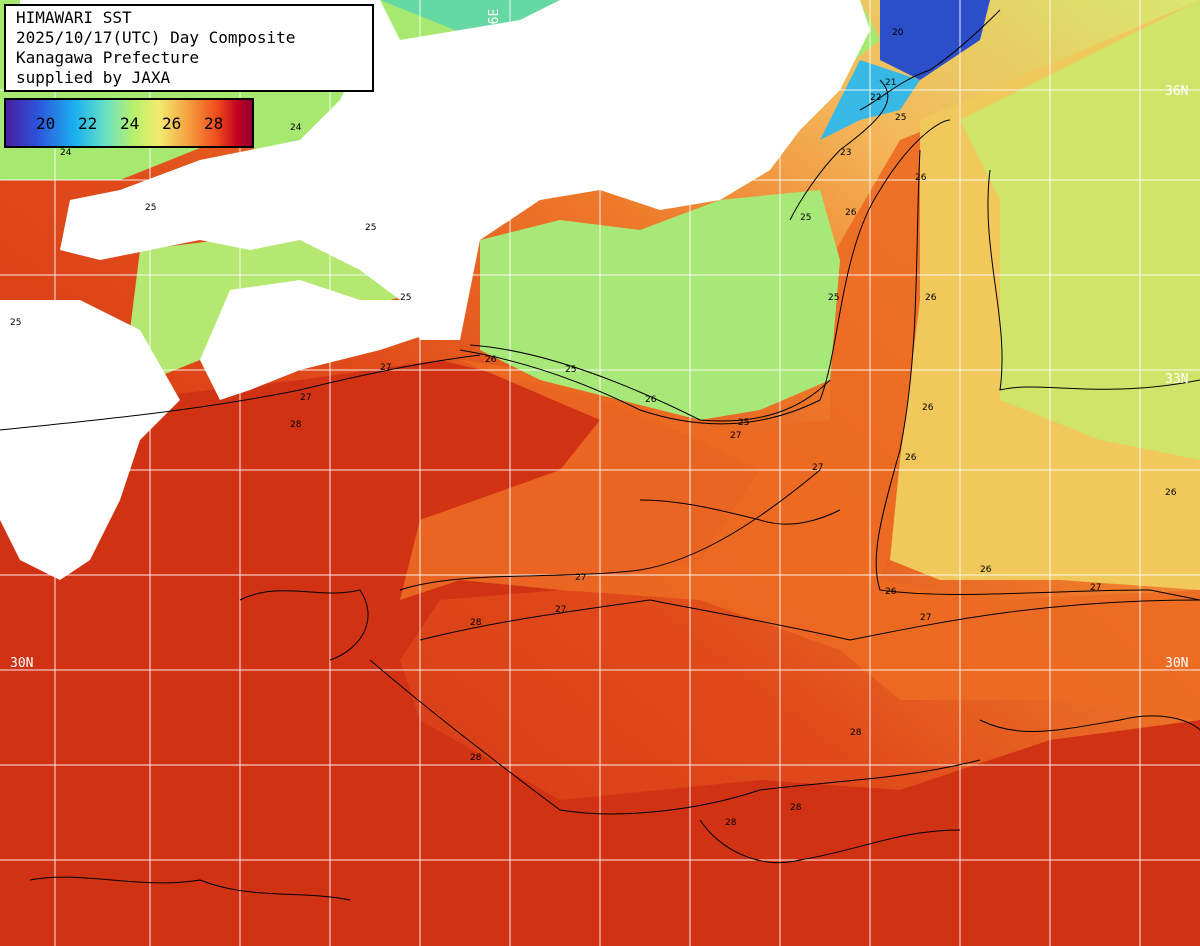  I want to click on contour-label: 20, so click(898, 33).